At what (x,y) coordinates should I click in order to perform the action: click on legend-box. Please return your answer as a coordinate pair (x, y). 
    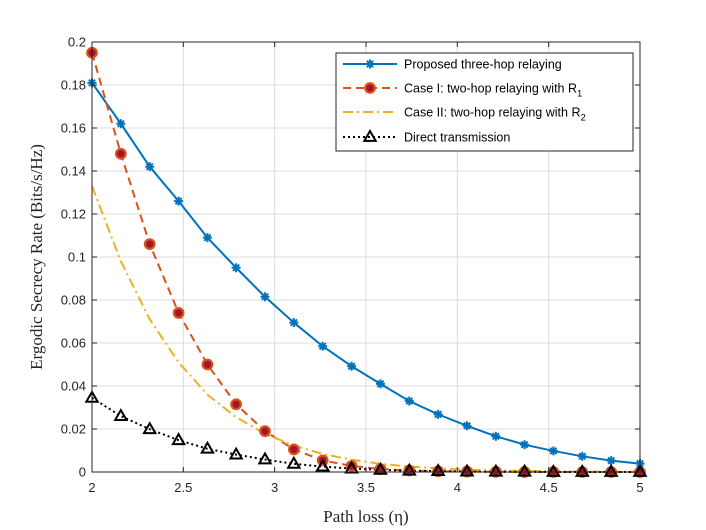
    Looking at the image, I should click on (484, 102).